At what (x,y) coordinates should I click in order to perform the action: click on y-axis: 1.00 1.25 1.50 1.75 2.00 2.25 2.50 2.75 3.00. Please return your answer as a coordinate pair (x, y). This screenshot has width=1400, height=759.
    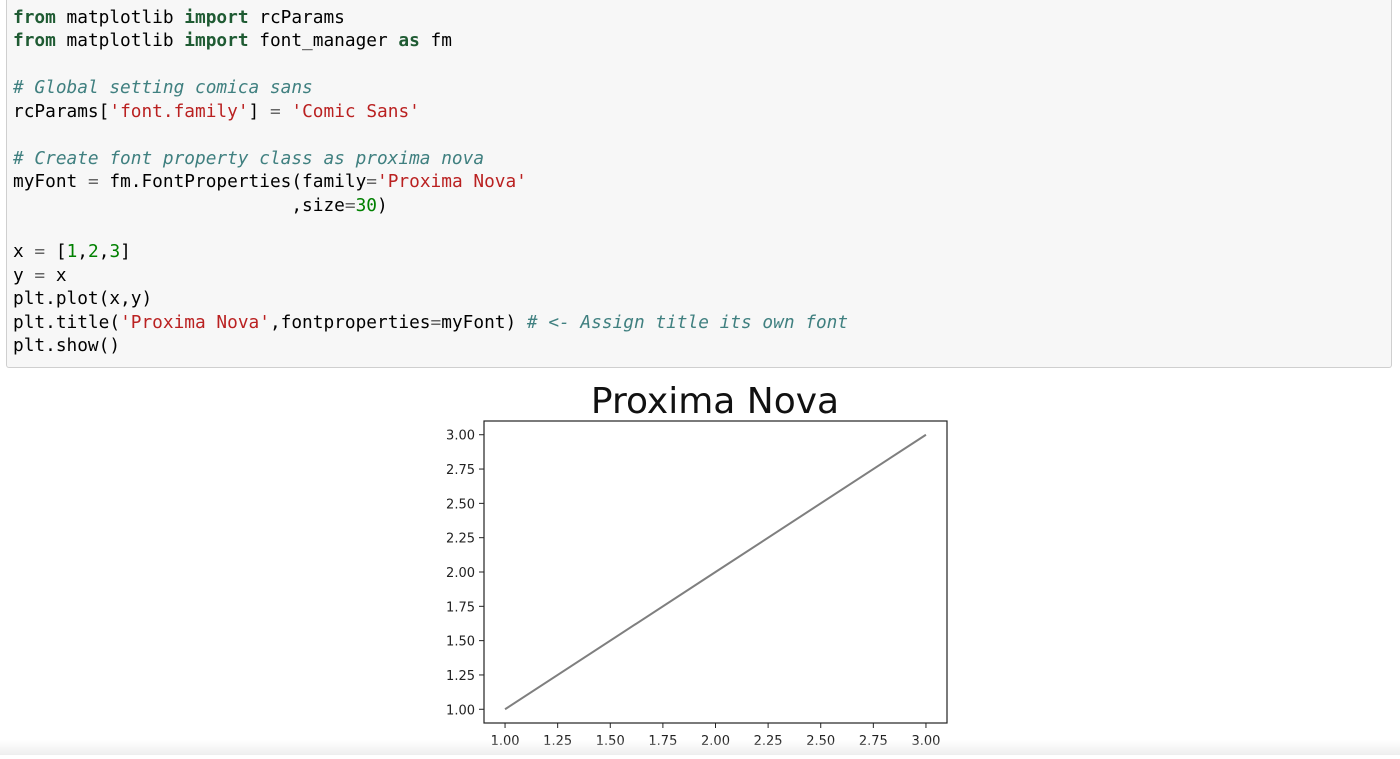
    Looking at the image, I should click on (465, 573).